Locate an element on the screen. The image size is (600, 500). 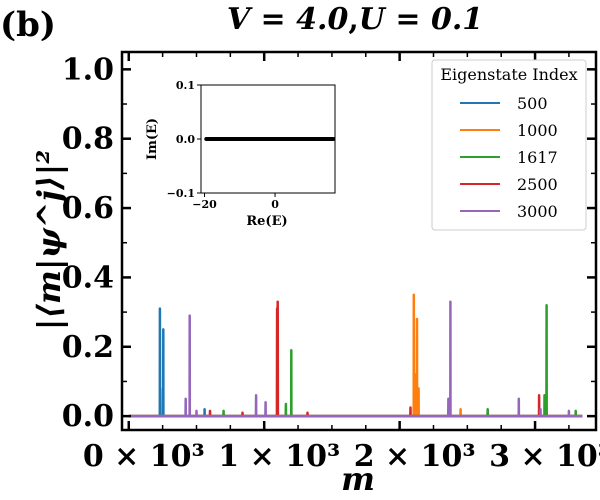
legend-label-3000: 3000 is located at coordinates (537, 211).